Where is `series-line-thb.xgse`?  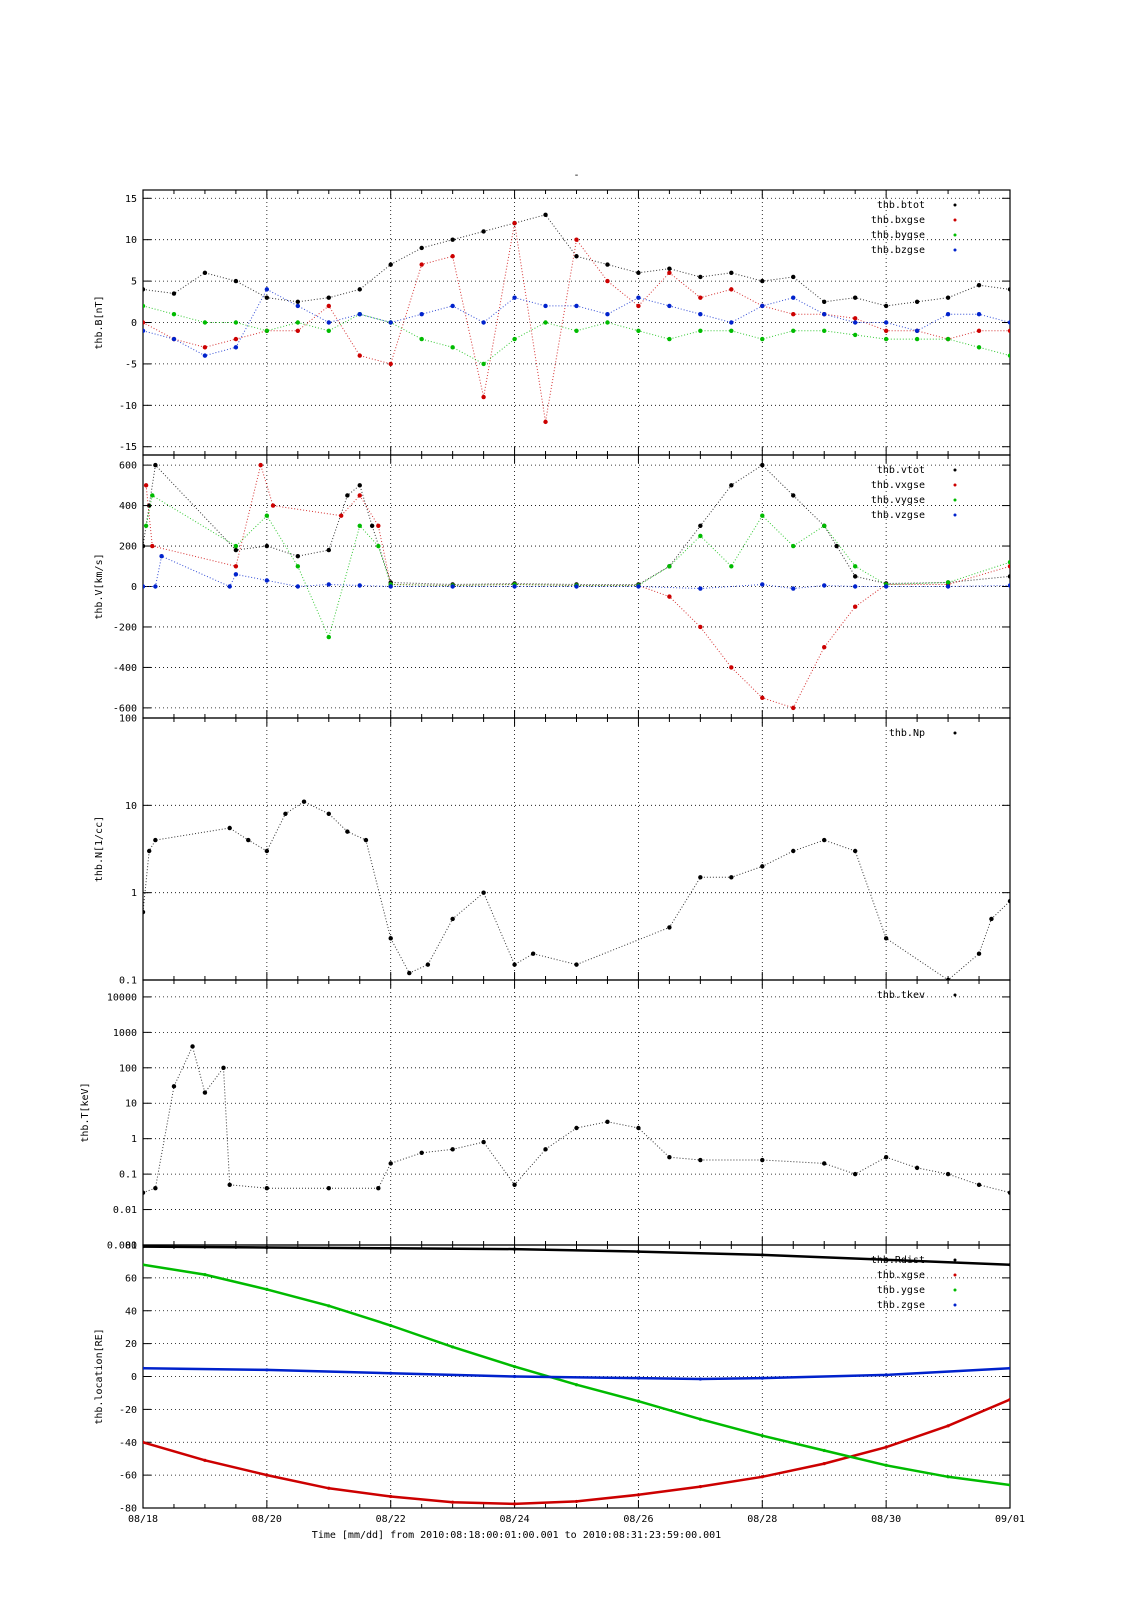
series-line-thb.xgse is located at coordinates (576, 1452).